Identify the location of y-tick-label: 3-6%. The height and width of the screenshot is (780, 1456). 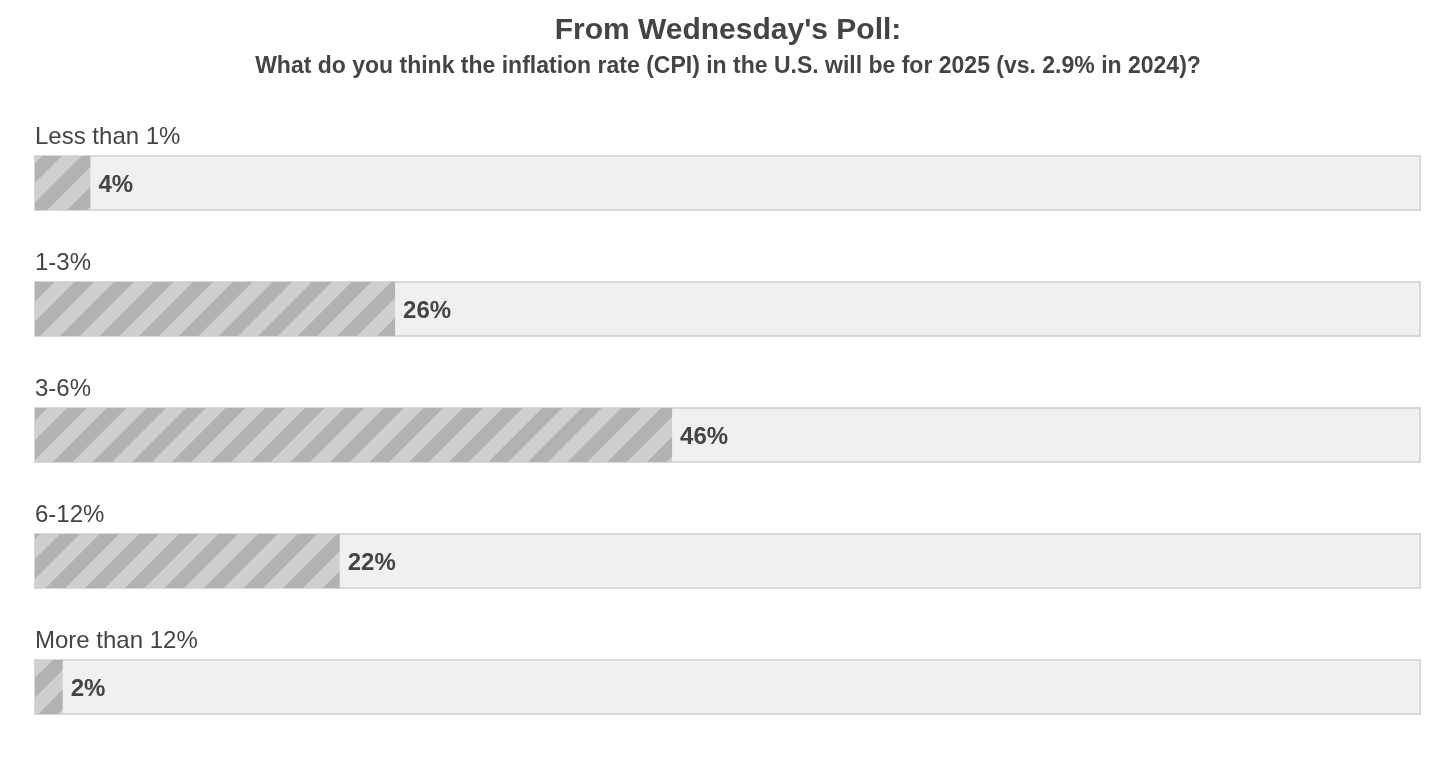
(63, 387).